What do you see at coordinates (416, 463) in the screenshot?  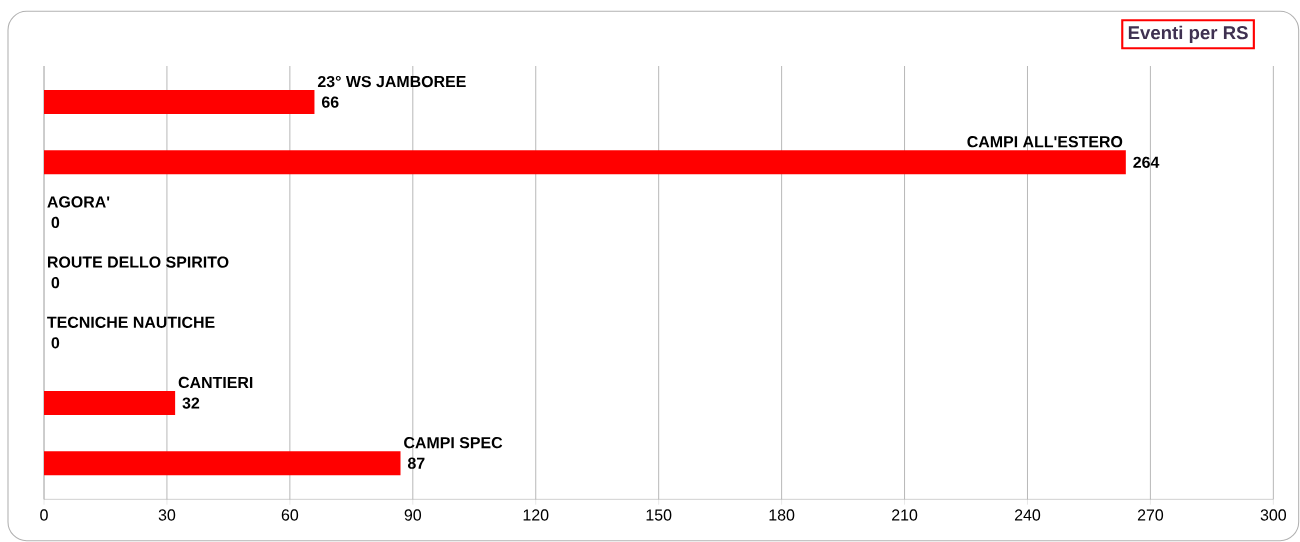 I see `data-label: 87` at bounding box center [416, 463].